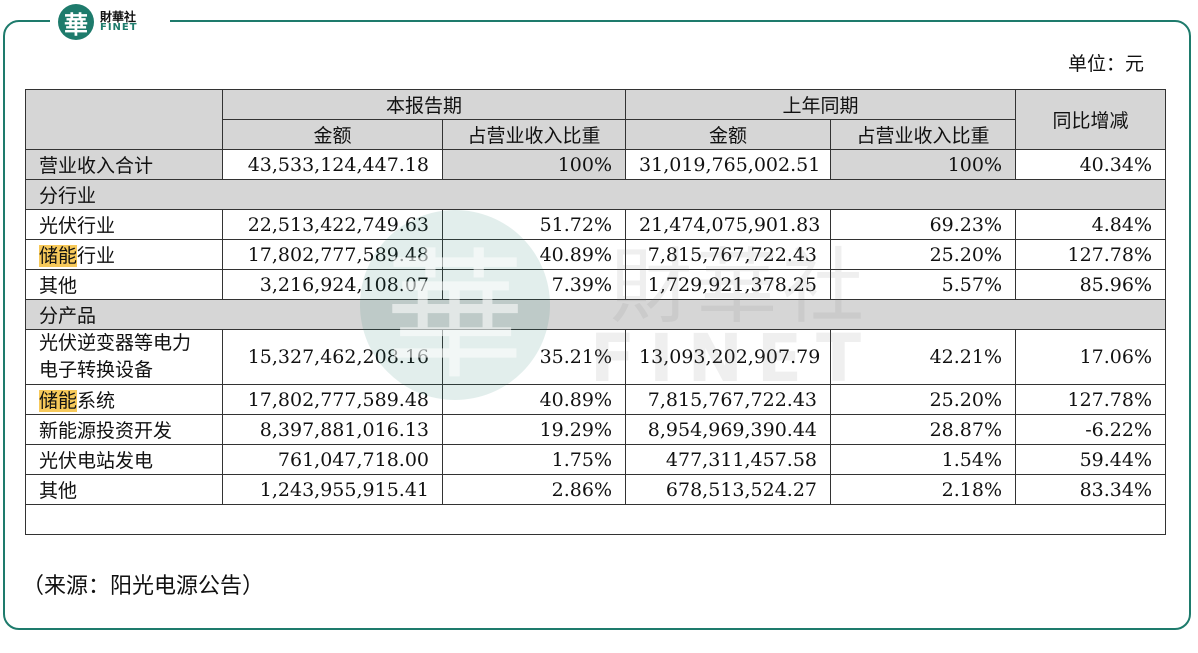 The width and height of the screenshot is (1198, 653). Describe the element at coordinates (1091, 459) in the screenshot. I see `cell-yoy: 59.44%` at that location.